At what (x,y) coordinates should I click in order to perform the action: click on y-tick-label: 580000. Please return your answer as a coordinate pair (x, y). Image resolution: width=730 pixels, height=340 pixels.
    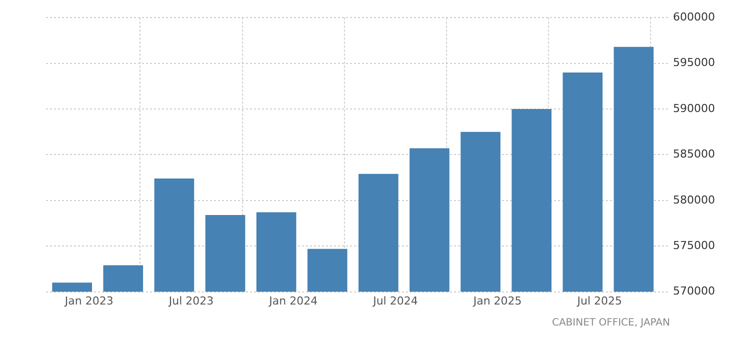
    Looking at the image, I should click on (694, 199).